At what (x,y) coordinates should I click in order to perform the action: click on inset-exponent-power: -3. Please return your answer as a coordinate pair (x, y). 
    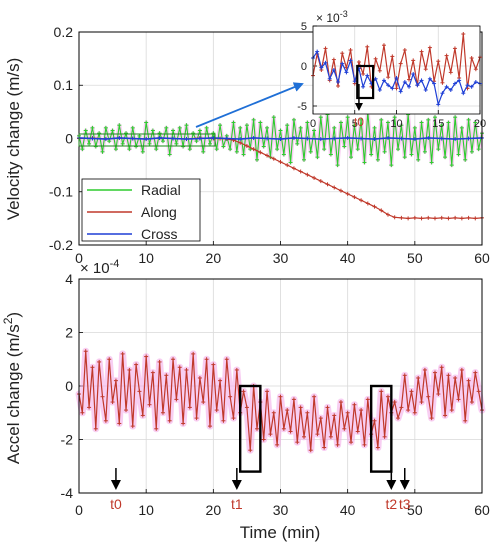
    Looking at the image, I should click on (344, 14).